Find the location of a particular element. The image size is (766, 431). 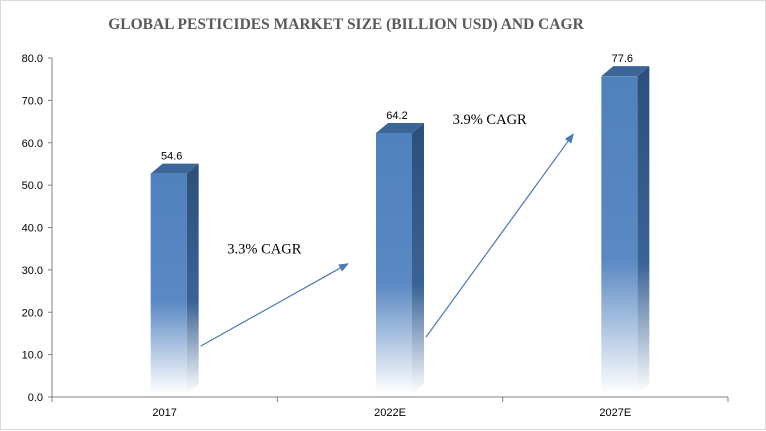

cagr-label: 3.9% CAGR is located at coordinates (490, 120).